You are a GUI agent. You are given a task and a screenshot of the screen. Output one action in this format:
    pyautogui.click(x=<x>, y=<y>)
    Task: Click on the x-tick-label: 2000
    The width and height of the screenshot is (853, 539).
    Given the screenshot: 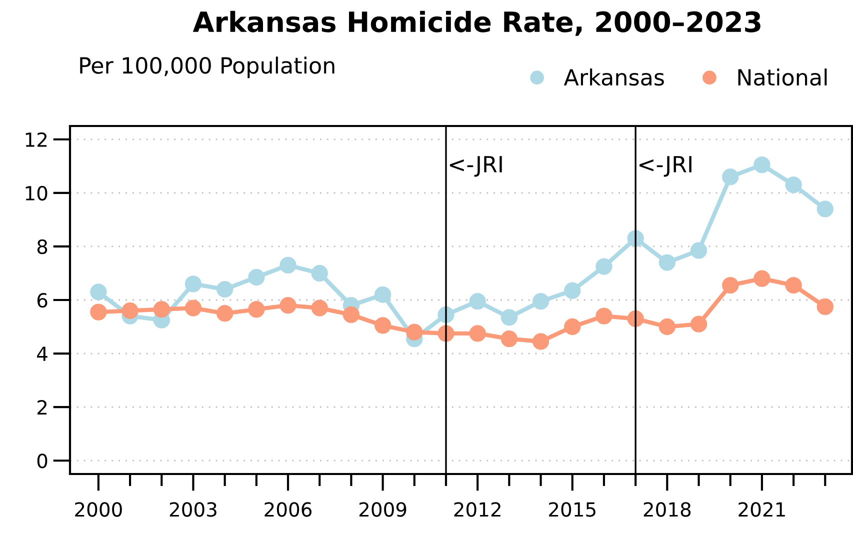 What is the action you would take?
    pyautogui.click(x=98, y=509)
    